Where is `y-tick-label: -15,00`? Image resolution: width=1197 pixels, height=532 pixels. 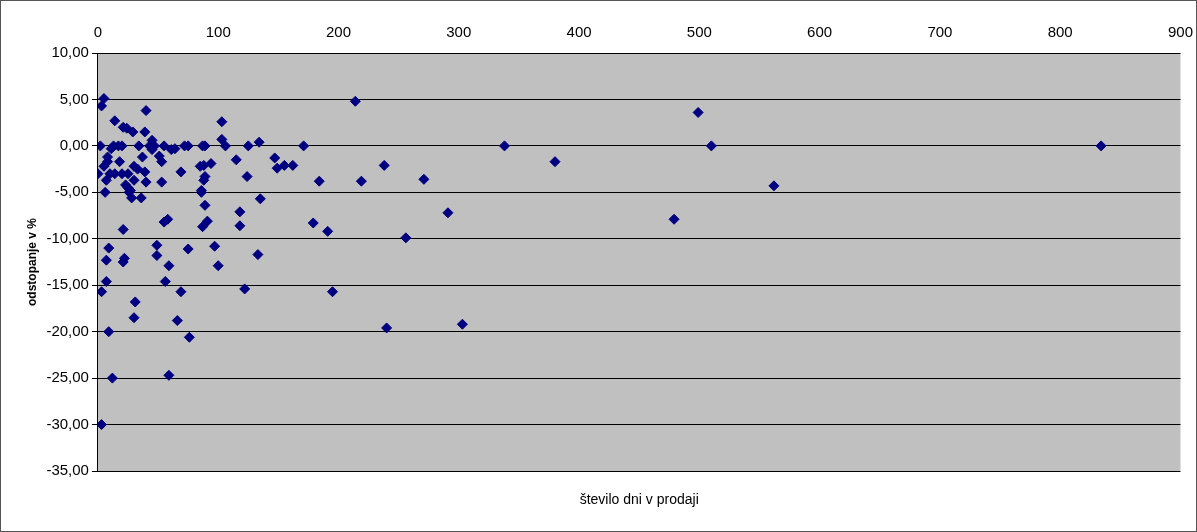 y-tick-label: -15,00 is located at coordinates (67, 284).